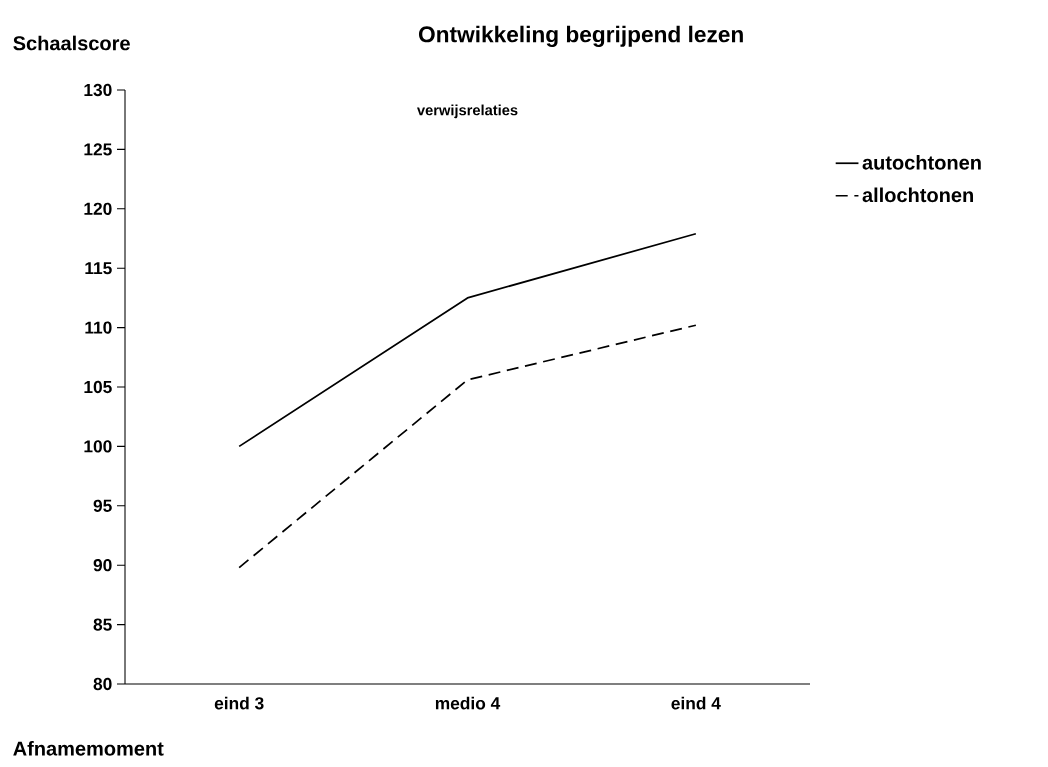 The width and height of the screenshot is (1048, 767). I want to click on legend-label: allochtonen, so click(917, 195).